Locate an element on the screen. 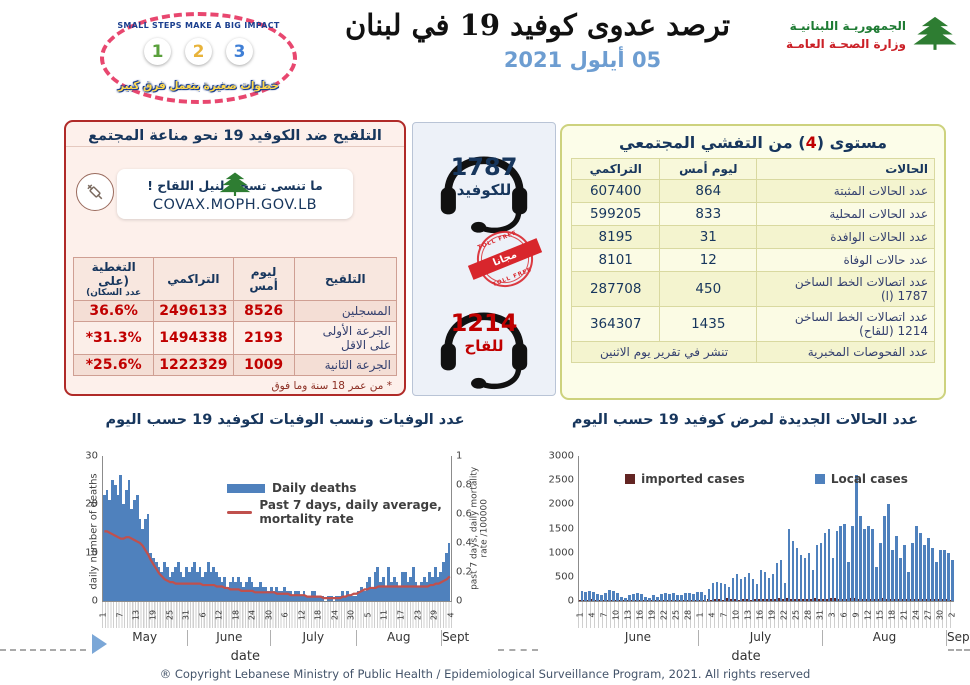  dashed-guide-right is located at coordinates (959, 650).